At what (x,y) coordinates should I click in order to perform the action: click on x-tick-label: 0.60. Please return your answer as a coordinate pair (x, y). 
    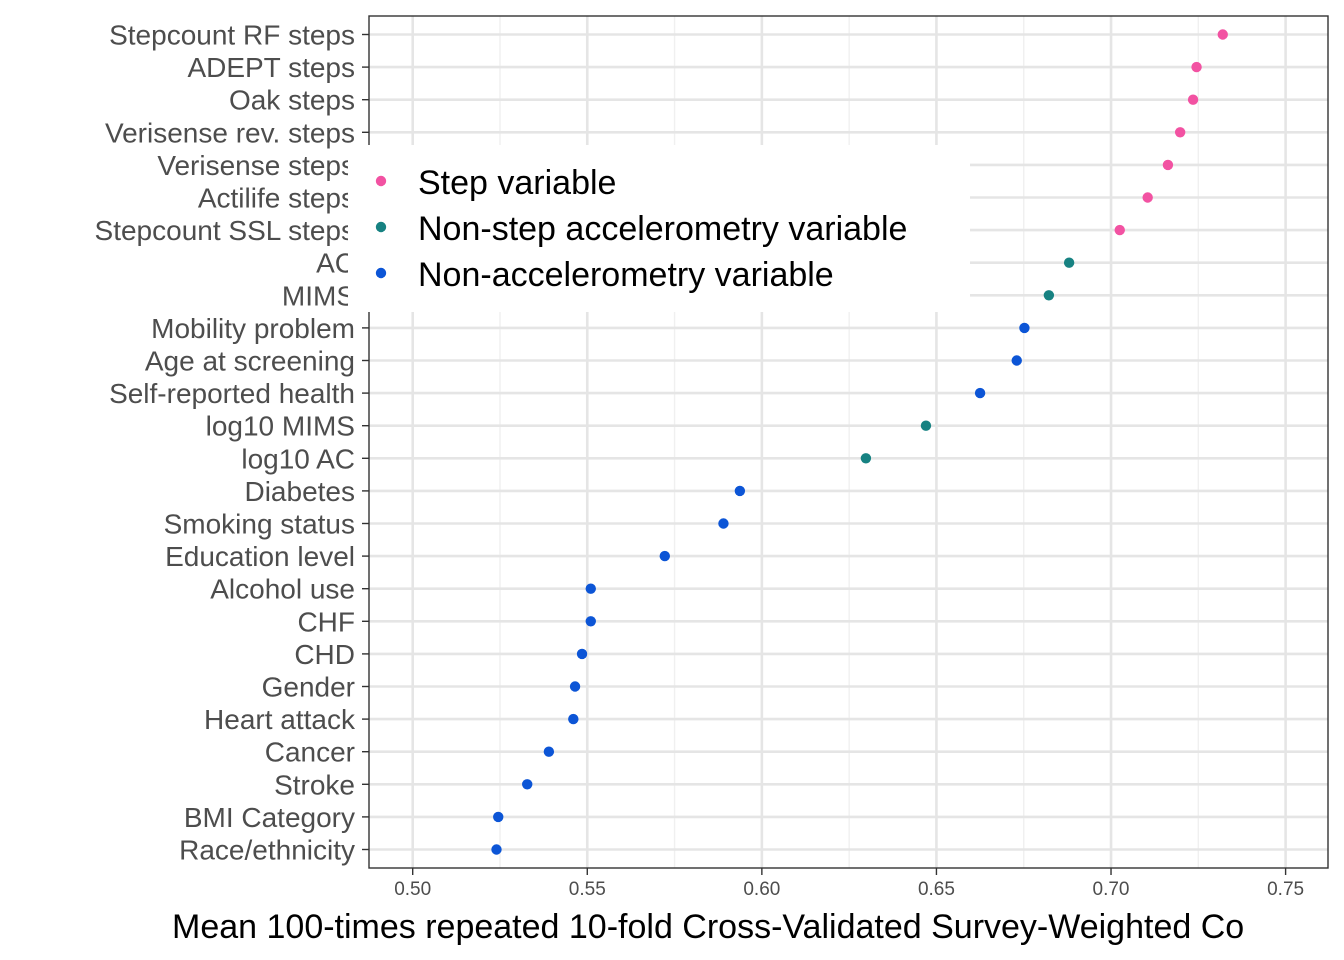
    Looking at the image, I should click on (761, 889).